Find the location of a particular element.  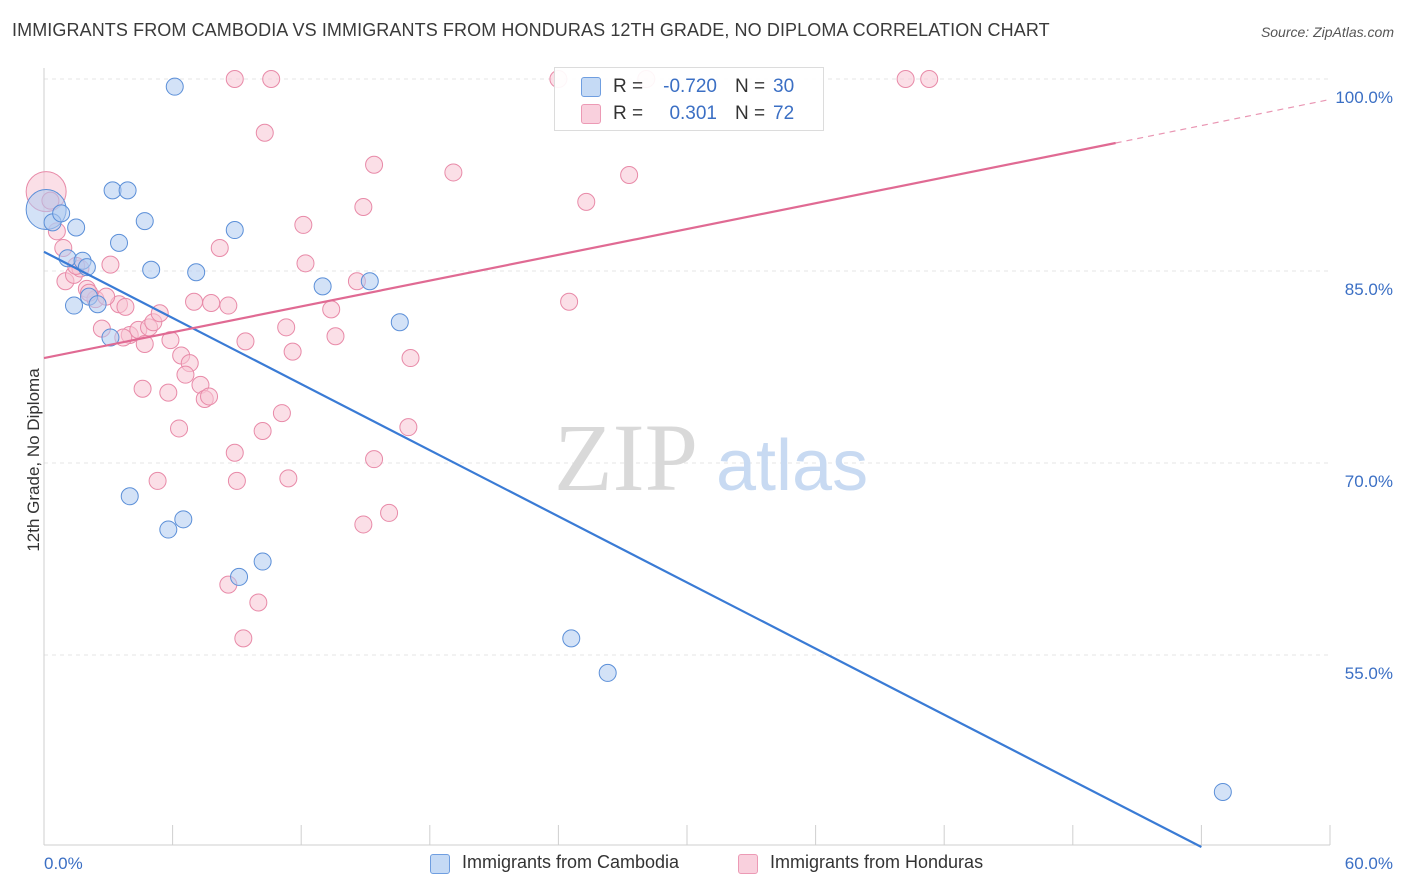

bottom-legend-swatch-honduras is located at coordinates (748, 864).